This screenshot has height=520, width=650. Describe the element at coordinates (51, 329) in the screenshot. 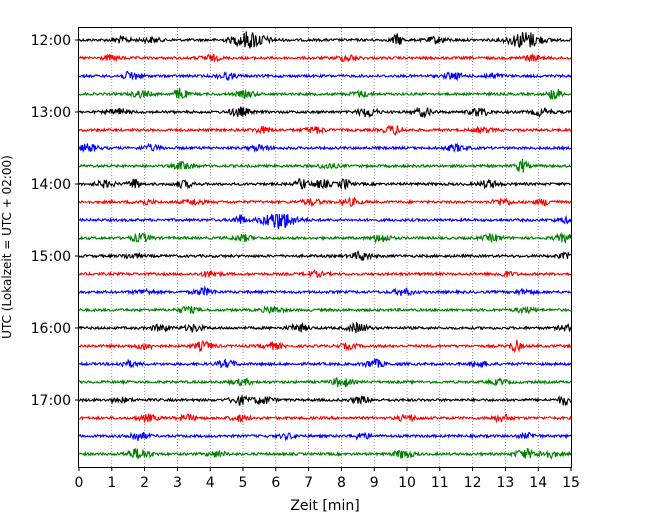

I see `y-tick-label: 16:00` at that location.